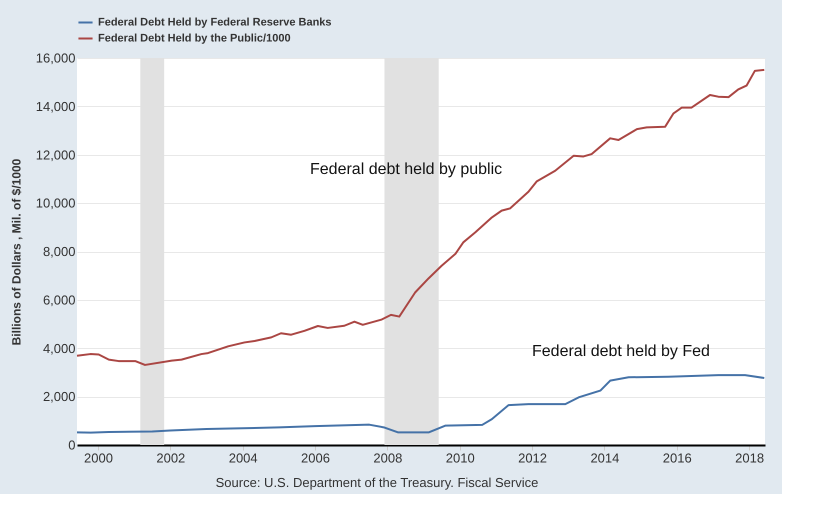 The image size is (820, 514). I want to click on y-tick-label: 16,000, so click(56, 58).